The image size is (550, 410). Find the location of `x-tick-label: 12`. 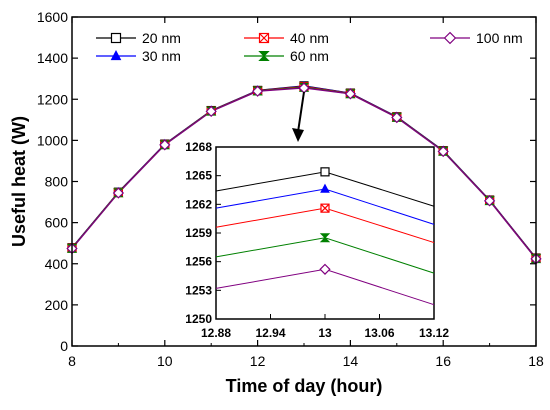

x-tick-label: 12 is located at coordinates (258, 361).